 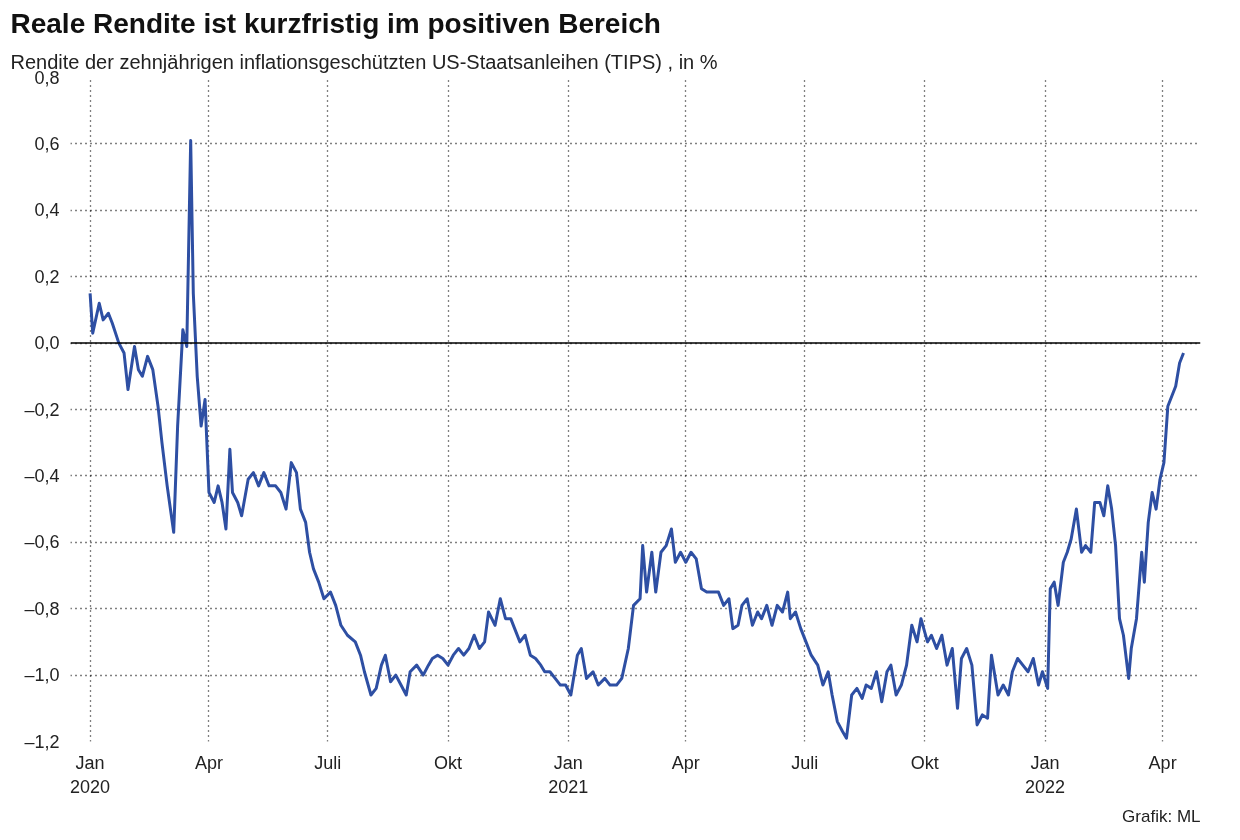 What do you see at coordinates (1045, 774) in the screenshot?
I see `x-tick-label: Jan 2022` at bounding box center [1045, 774].